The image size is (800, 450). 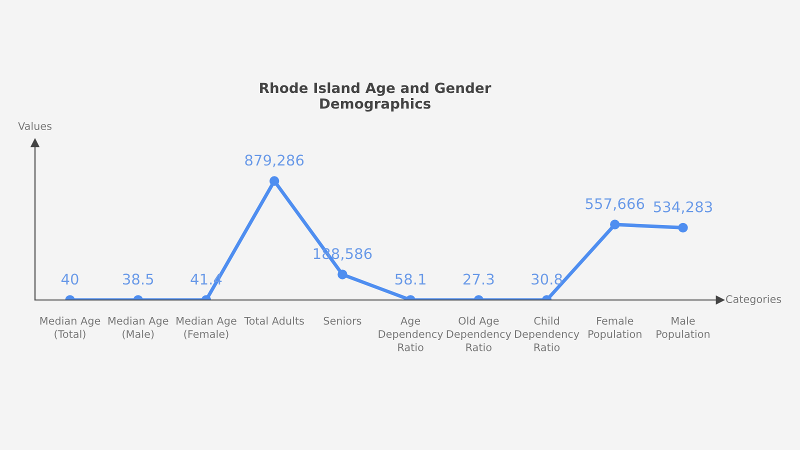 What do you see at coordinates (479, 279) in the screenshot?
I see `data-label: 27.3` at bounding box center [479, 279].